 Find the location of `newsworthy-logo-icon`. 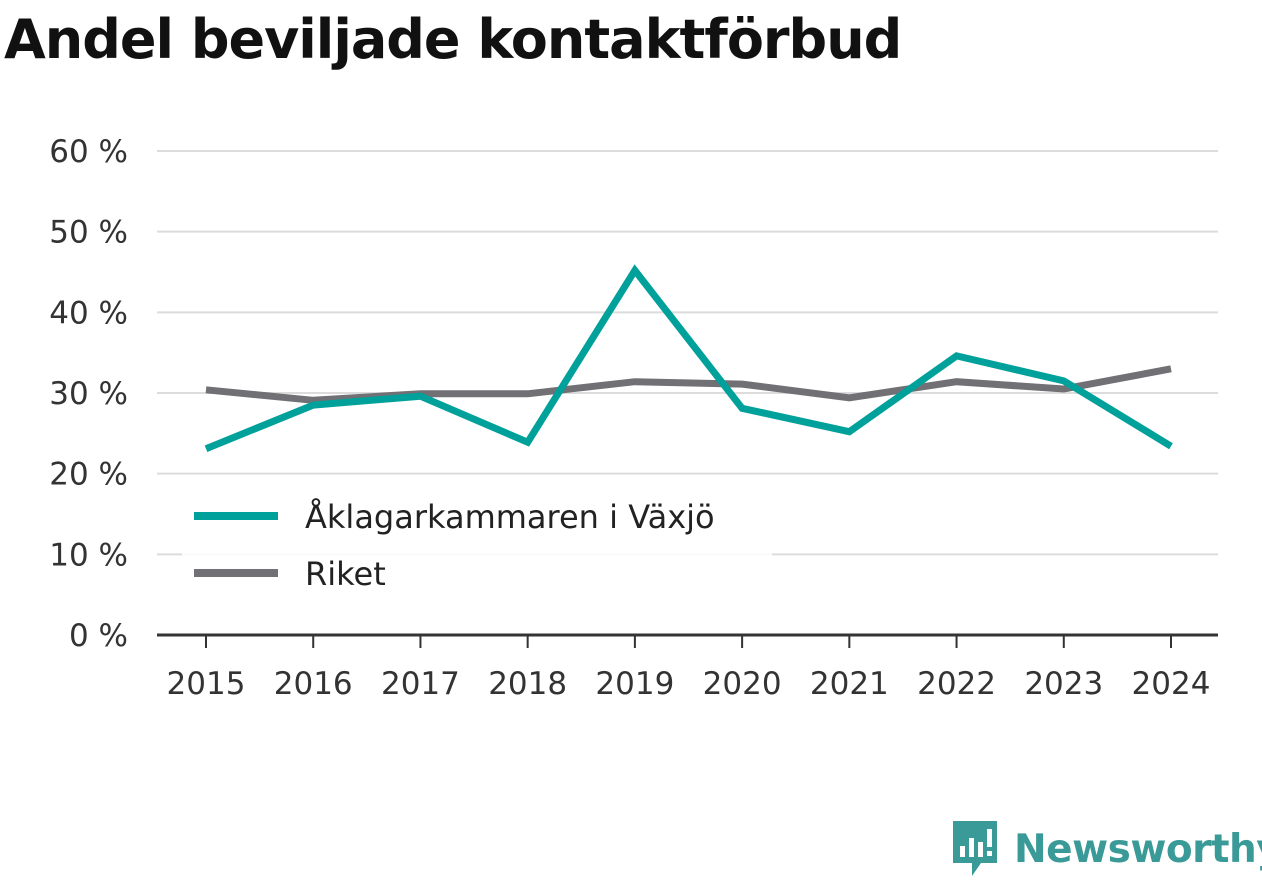

newsworthy-logo-icon is located at coordinates (975, 848).